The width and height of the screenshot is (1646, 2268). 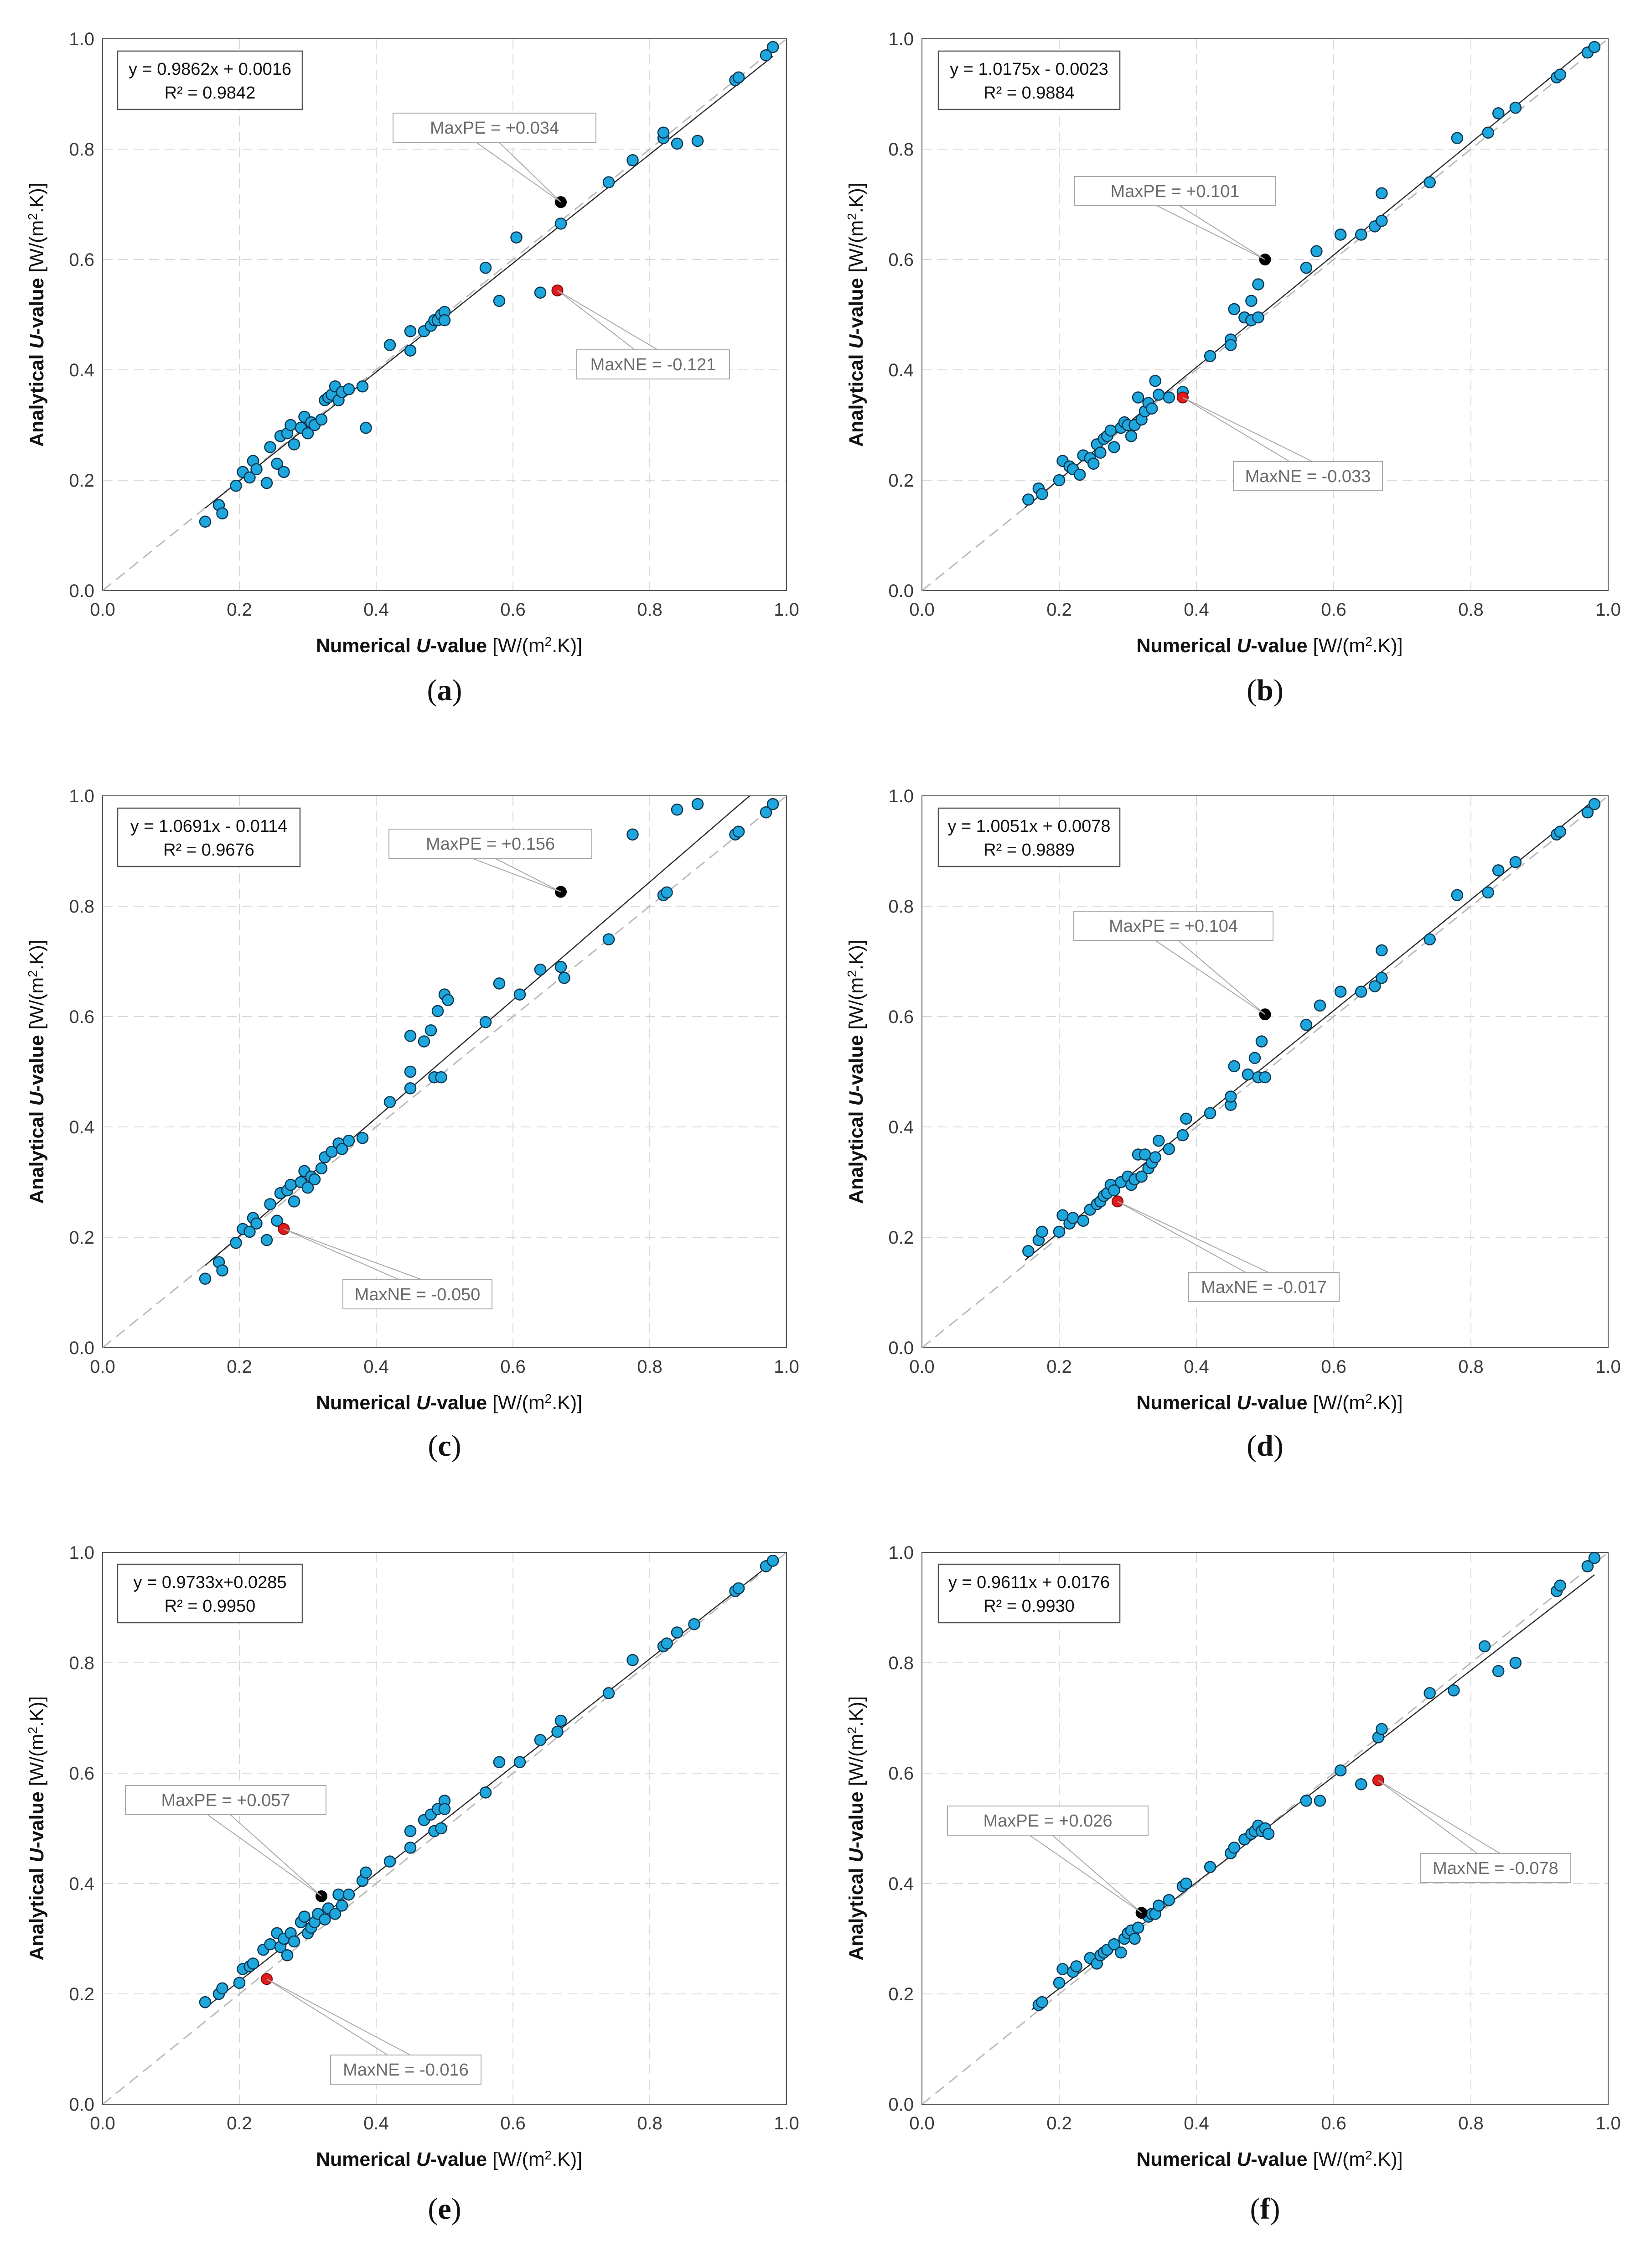 I want to click on x-tick-label: 0.4, so click(x=1197, y=610).